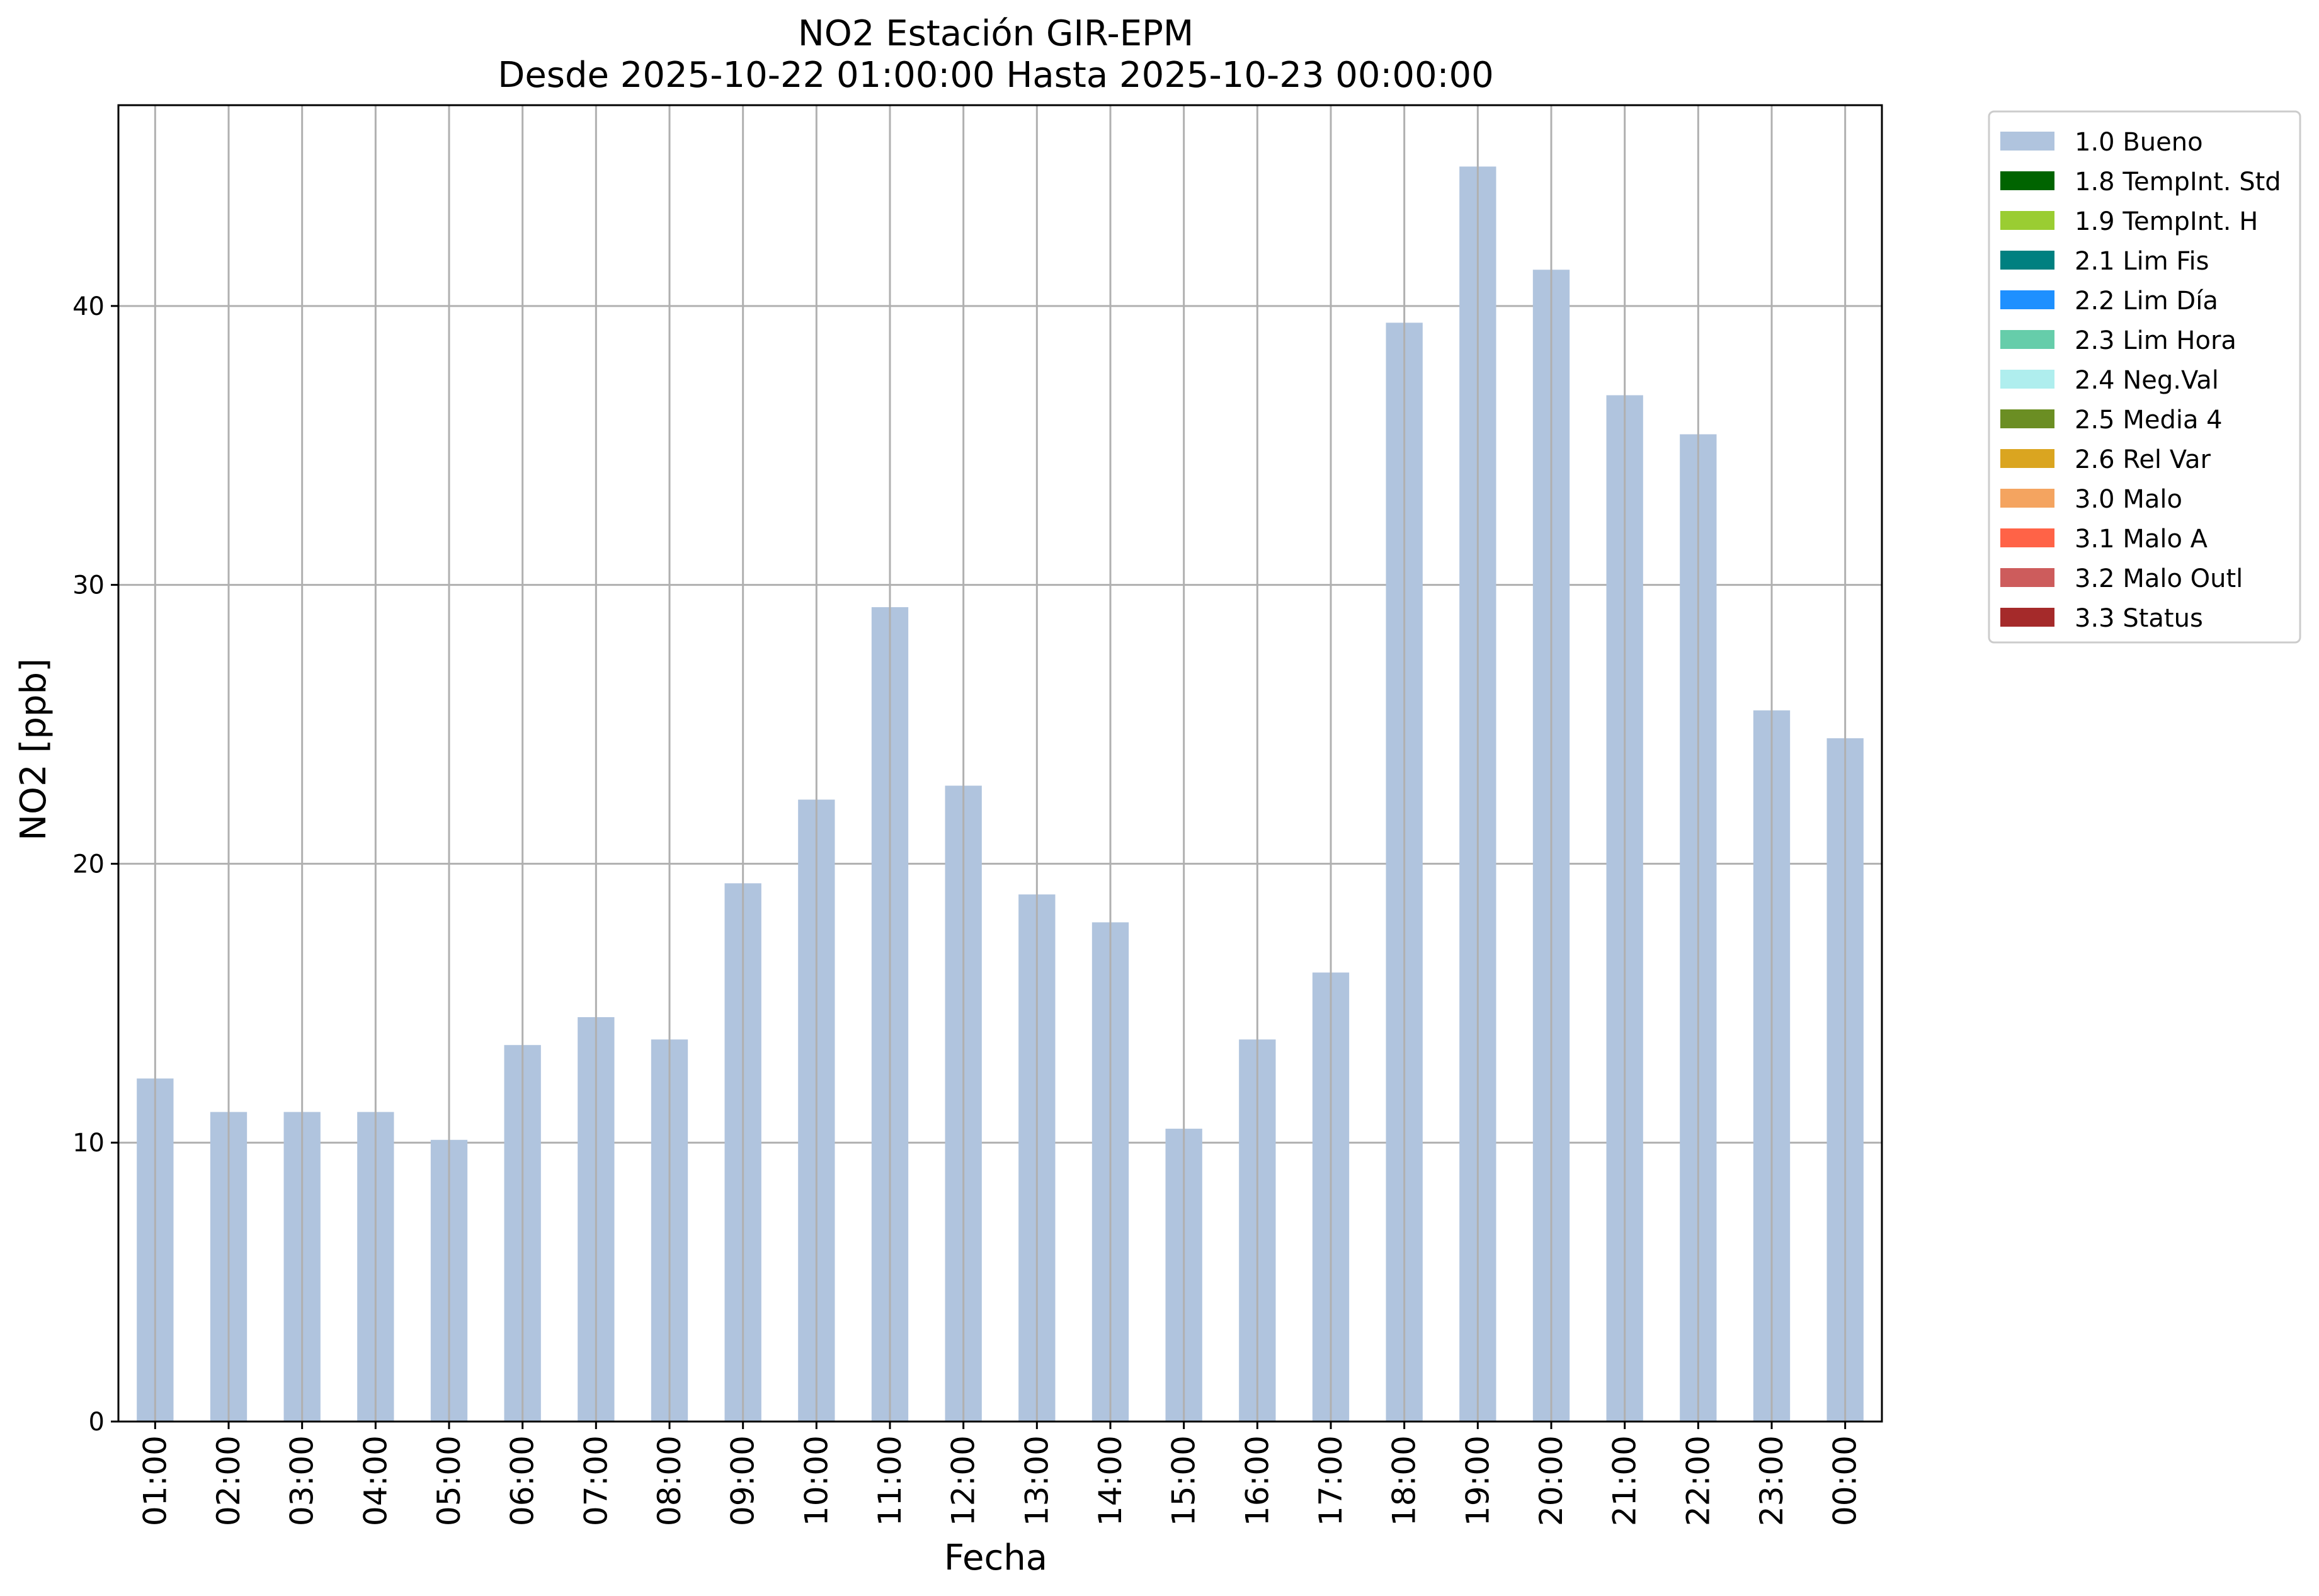 The height and width of the screenshot is (1596, 2319). I want to click on x-tick-label: 03:00, so click(302, 1480).